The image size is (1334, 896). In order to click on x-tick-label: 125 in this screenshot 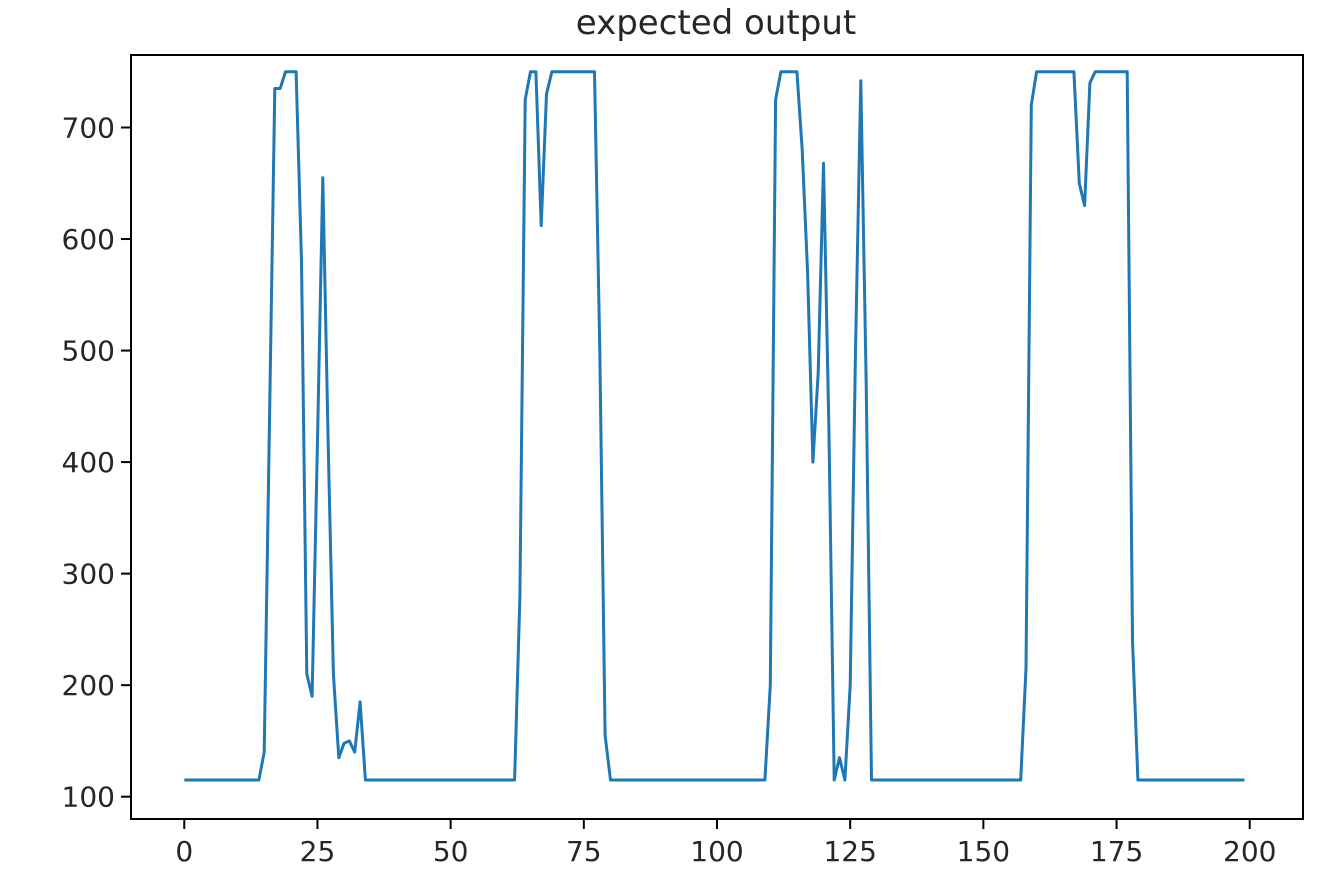, I will do `click(849, 851)`.